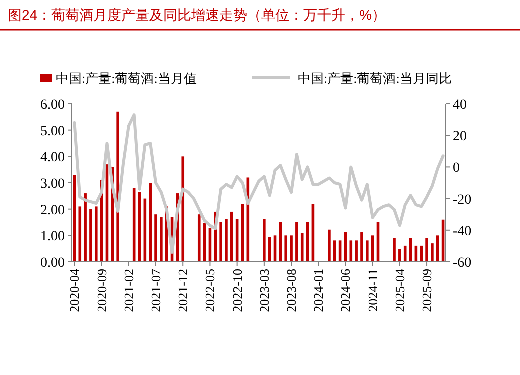 The width and height of the screenshot is (520, 375). I want to click on x-tick-label: 2020-04, so click(74, 290).